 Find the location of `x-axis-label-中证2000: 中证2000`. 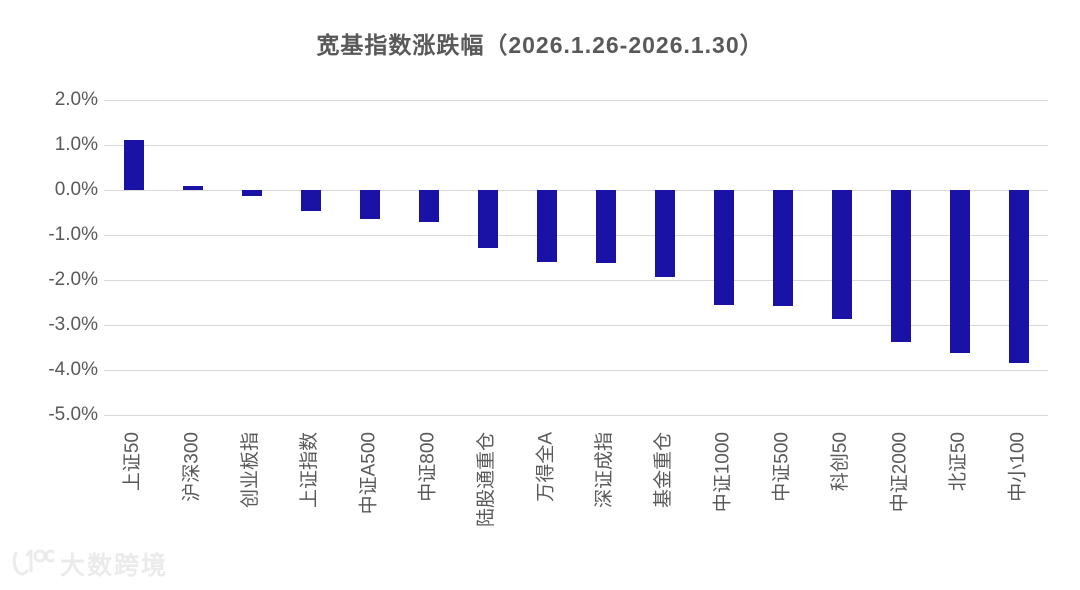

x-axis-label-中证2000: 中证2000 is located at coordinates (900, 472).